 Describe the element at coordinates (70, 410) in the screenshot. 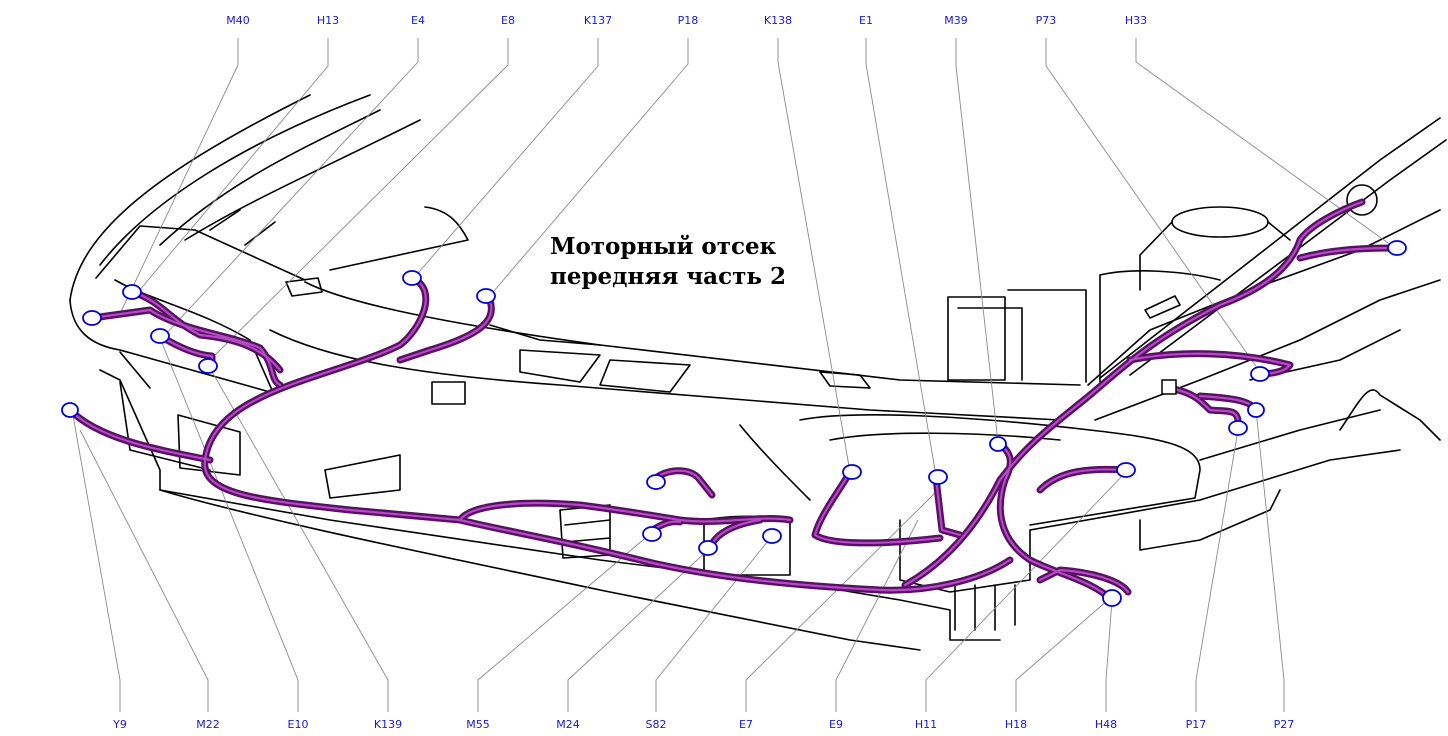

I see `connector-y9` at that location.